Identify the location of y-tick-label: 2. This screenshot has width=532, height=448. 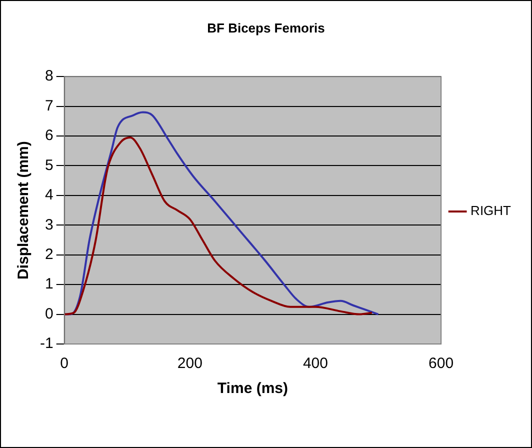
(49, 255).